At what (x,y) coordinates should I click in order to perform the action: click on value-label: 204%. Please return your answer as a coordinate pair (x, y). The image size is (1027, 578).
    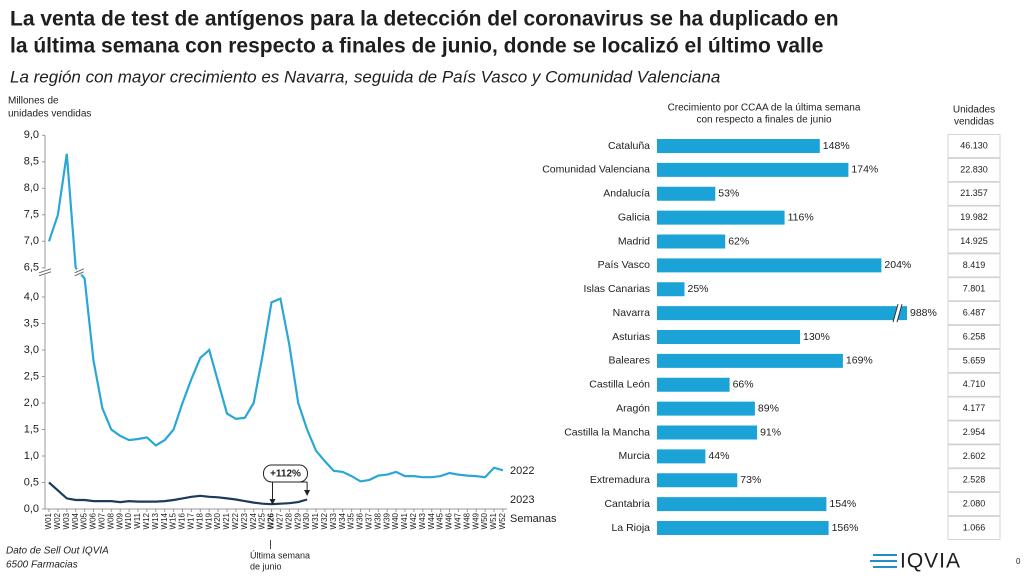
    Looking at the image, I should click on (897, 265).